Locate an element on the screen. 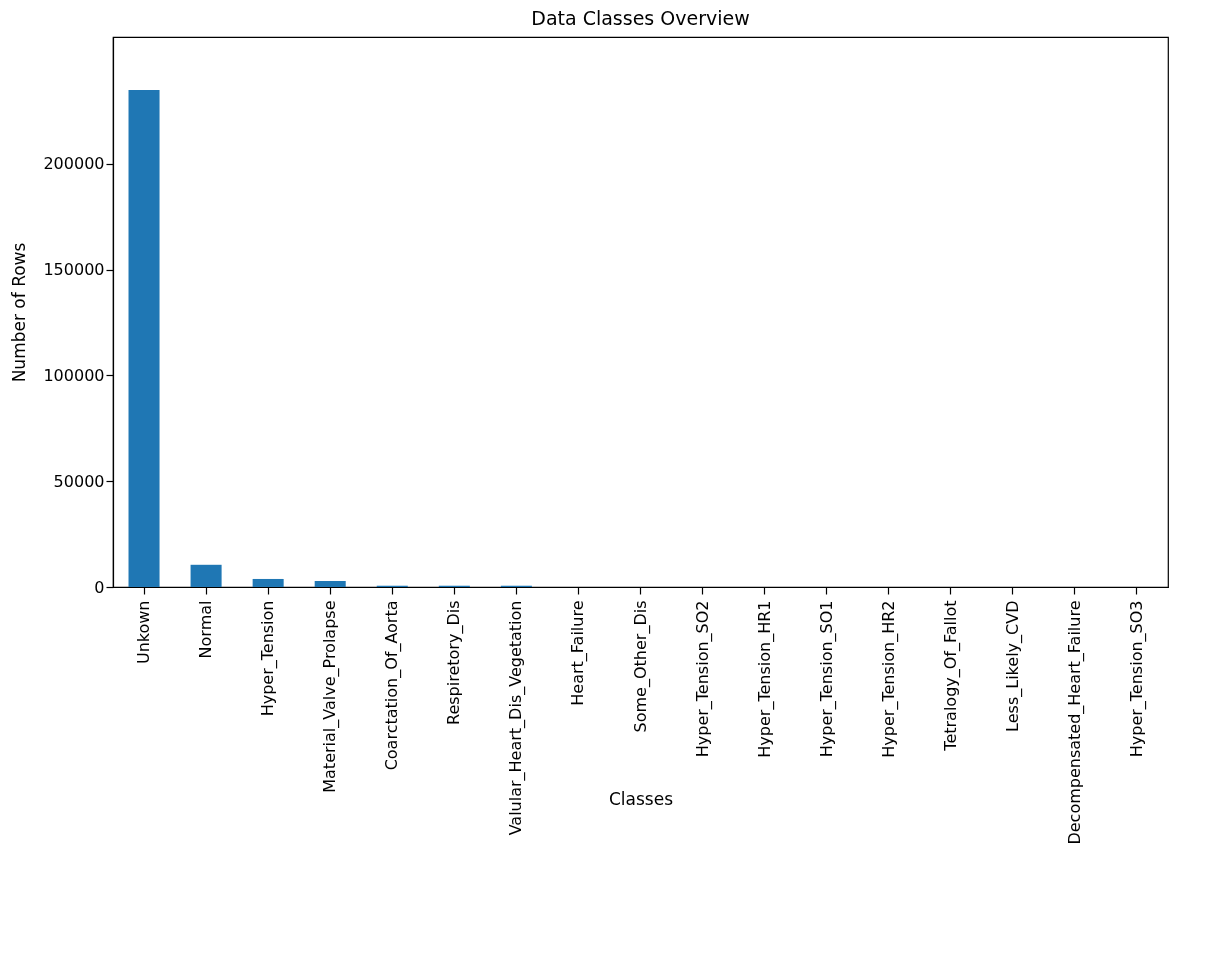 This screenshot has width=1208, height=974. x-tick-label: Decompensated_Heart_Failure is located at coordinates (1074, 722).